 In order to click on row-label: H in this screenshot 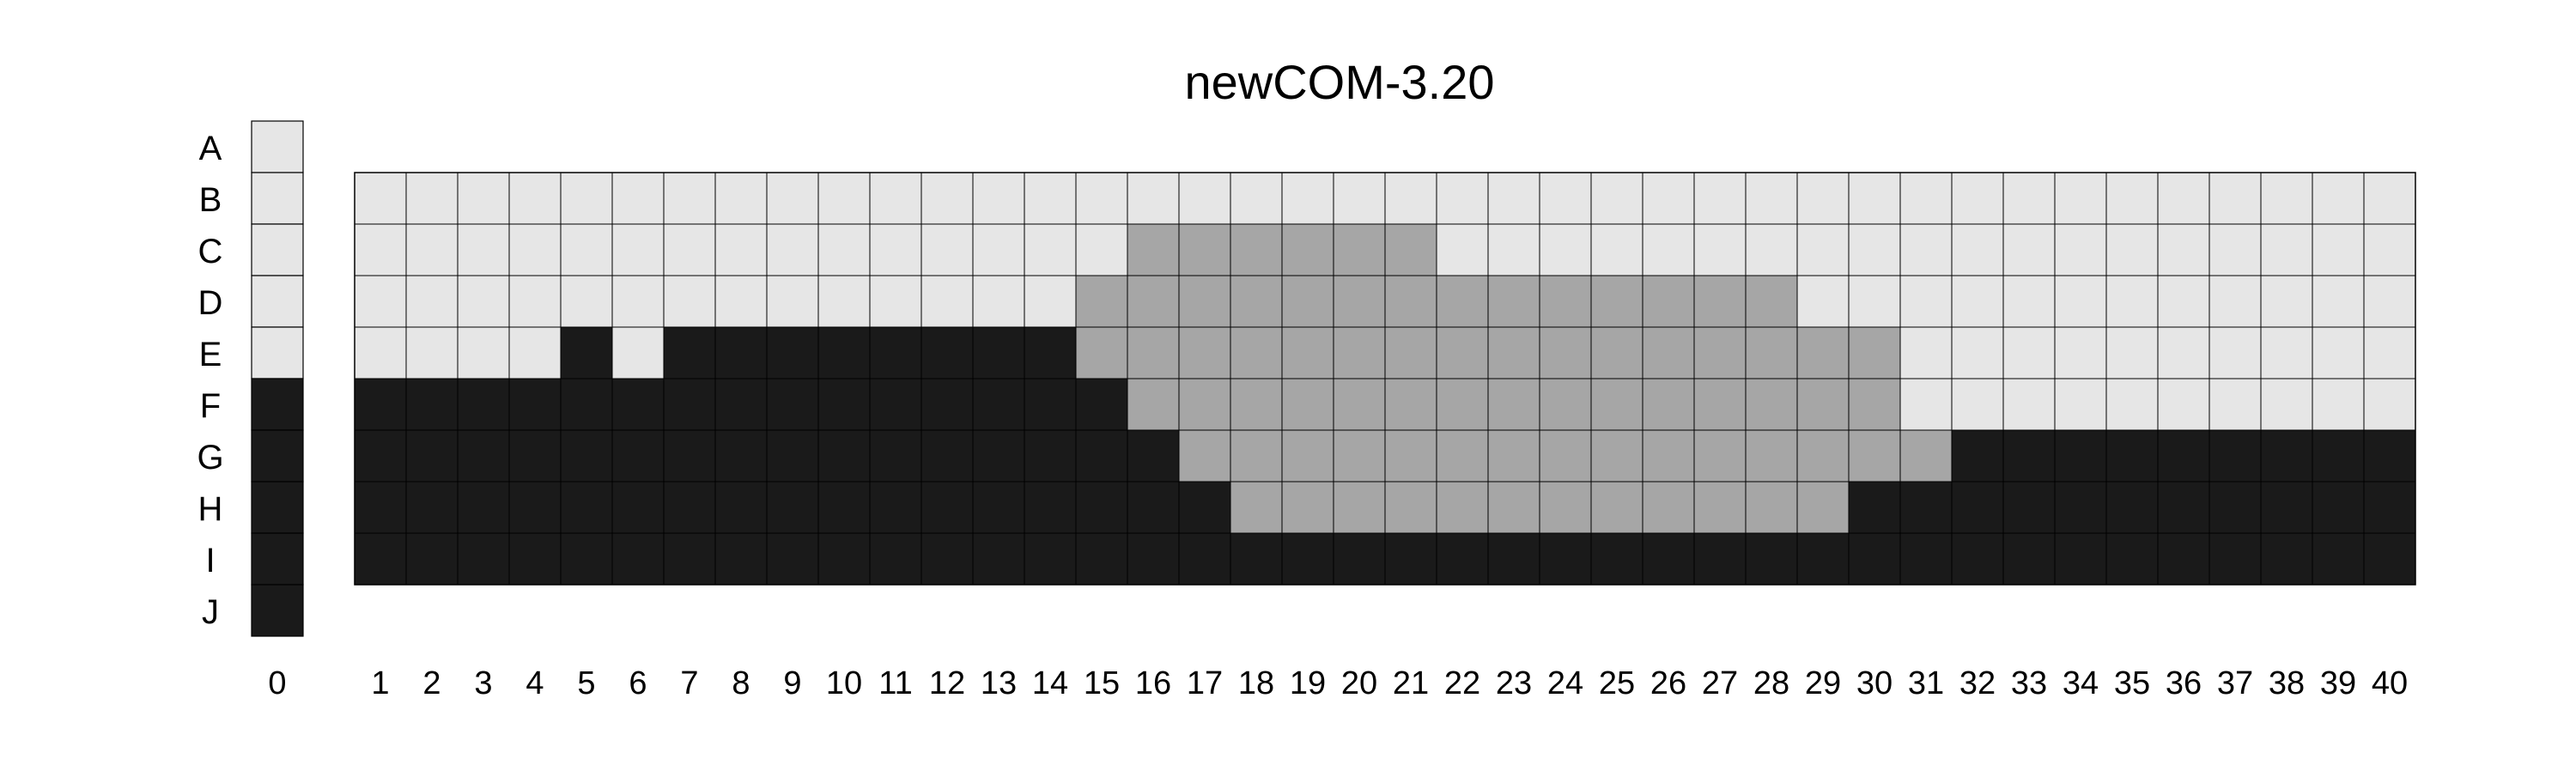, I will do `click(210, 509)`.